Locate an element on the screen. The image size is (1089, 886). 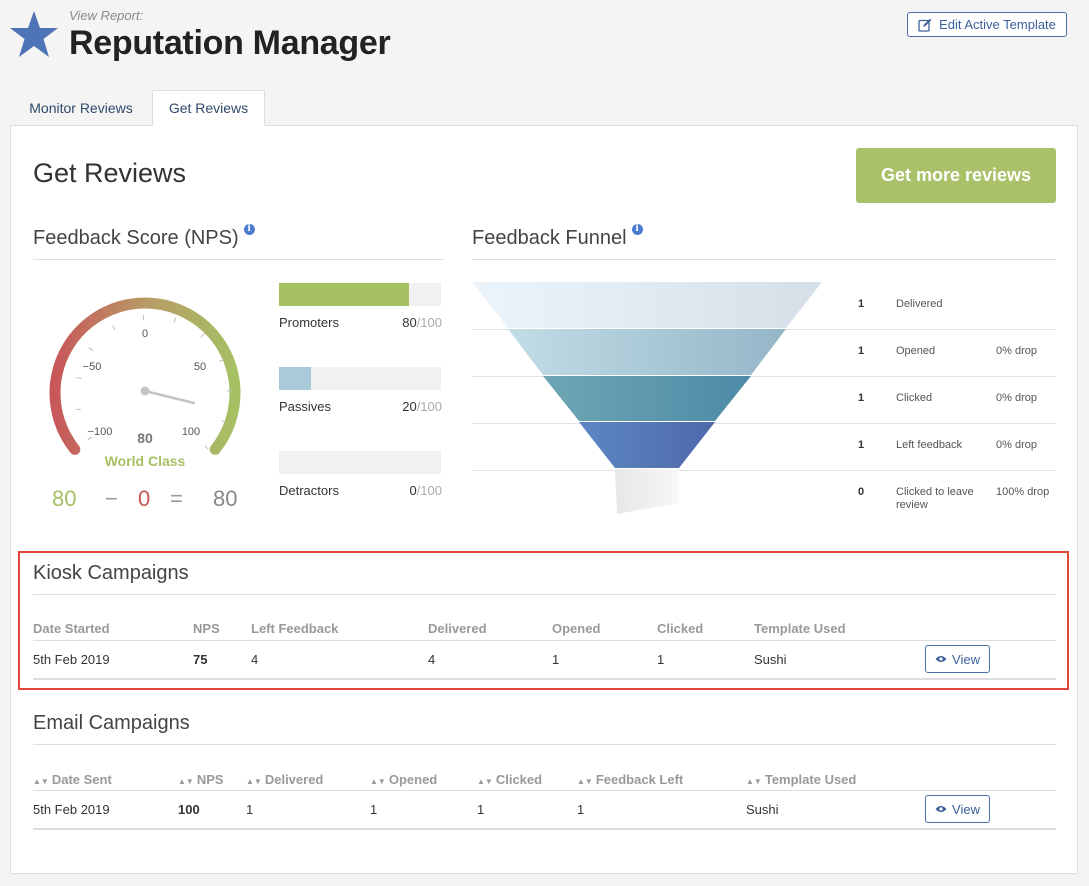
kiosk-header-nps: NPS is located at coordinates (206, 628).